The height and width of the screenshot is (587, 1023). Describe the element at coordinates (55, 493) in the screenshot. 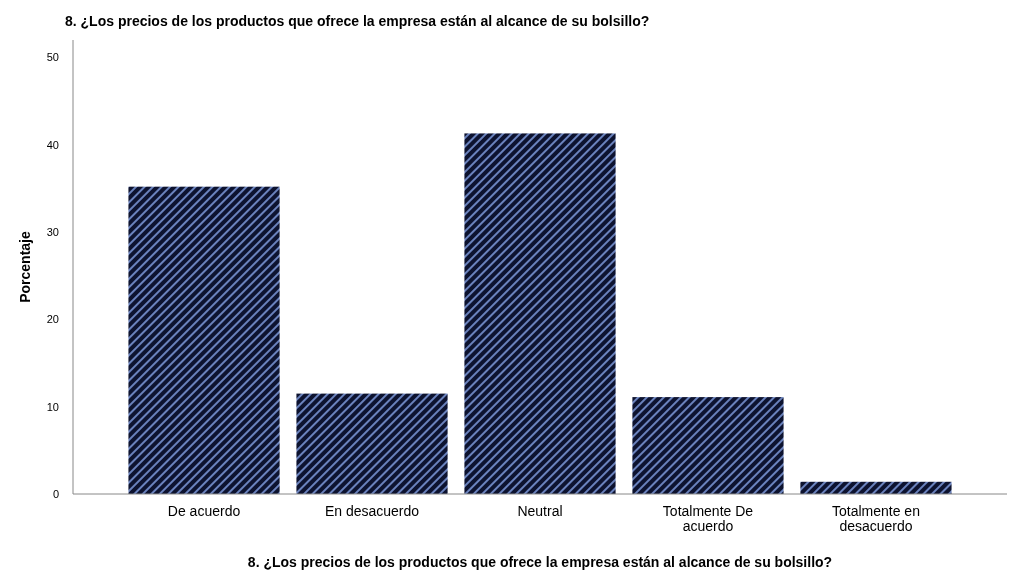

I see `y-tick-label: 0` at that location.